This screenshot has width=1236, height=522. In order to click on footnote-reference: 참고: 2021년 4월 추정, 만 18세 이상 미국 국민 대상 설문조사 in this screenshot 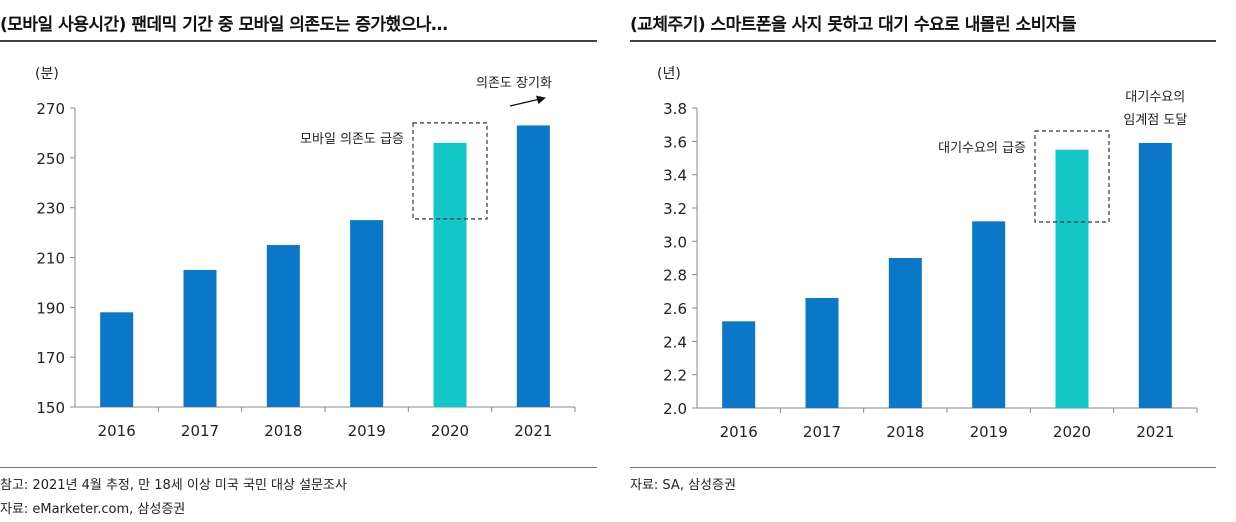, I will do `click(173, 485)`.